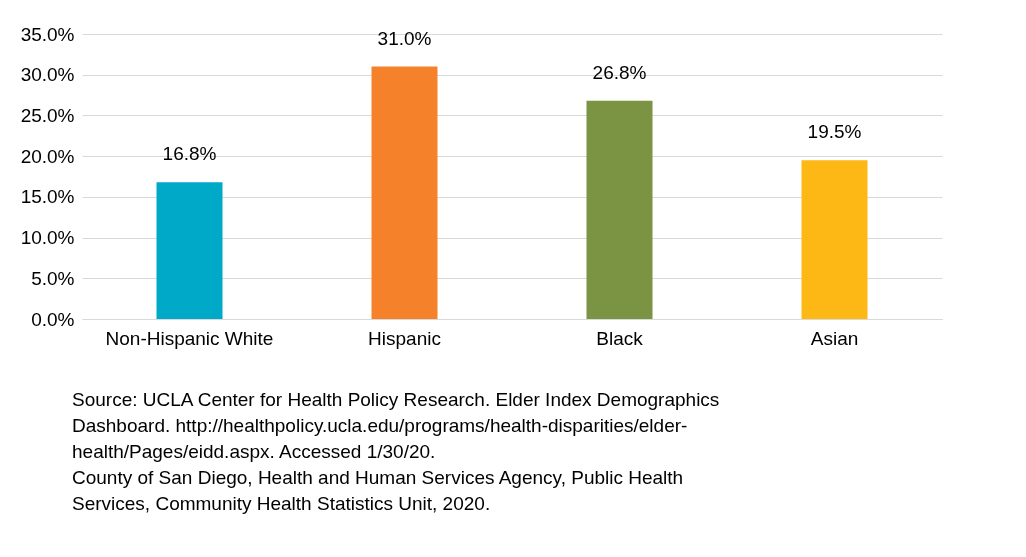 This screenshot has height=557, width=1026. What do you see at coordinates (834, 338) in the screenshot?
I see `x-tick-label: Asian` at bounding box center [834, 338].